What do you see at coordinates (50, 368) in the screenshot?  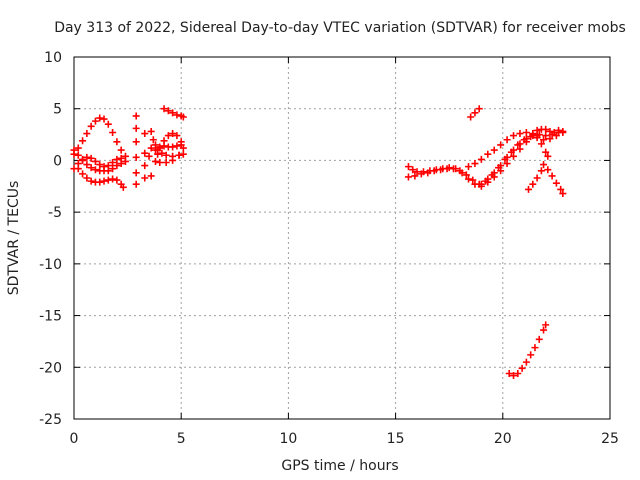 I see `y-tick-label: -20` at bounding box center [50, 368].